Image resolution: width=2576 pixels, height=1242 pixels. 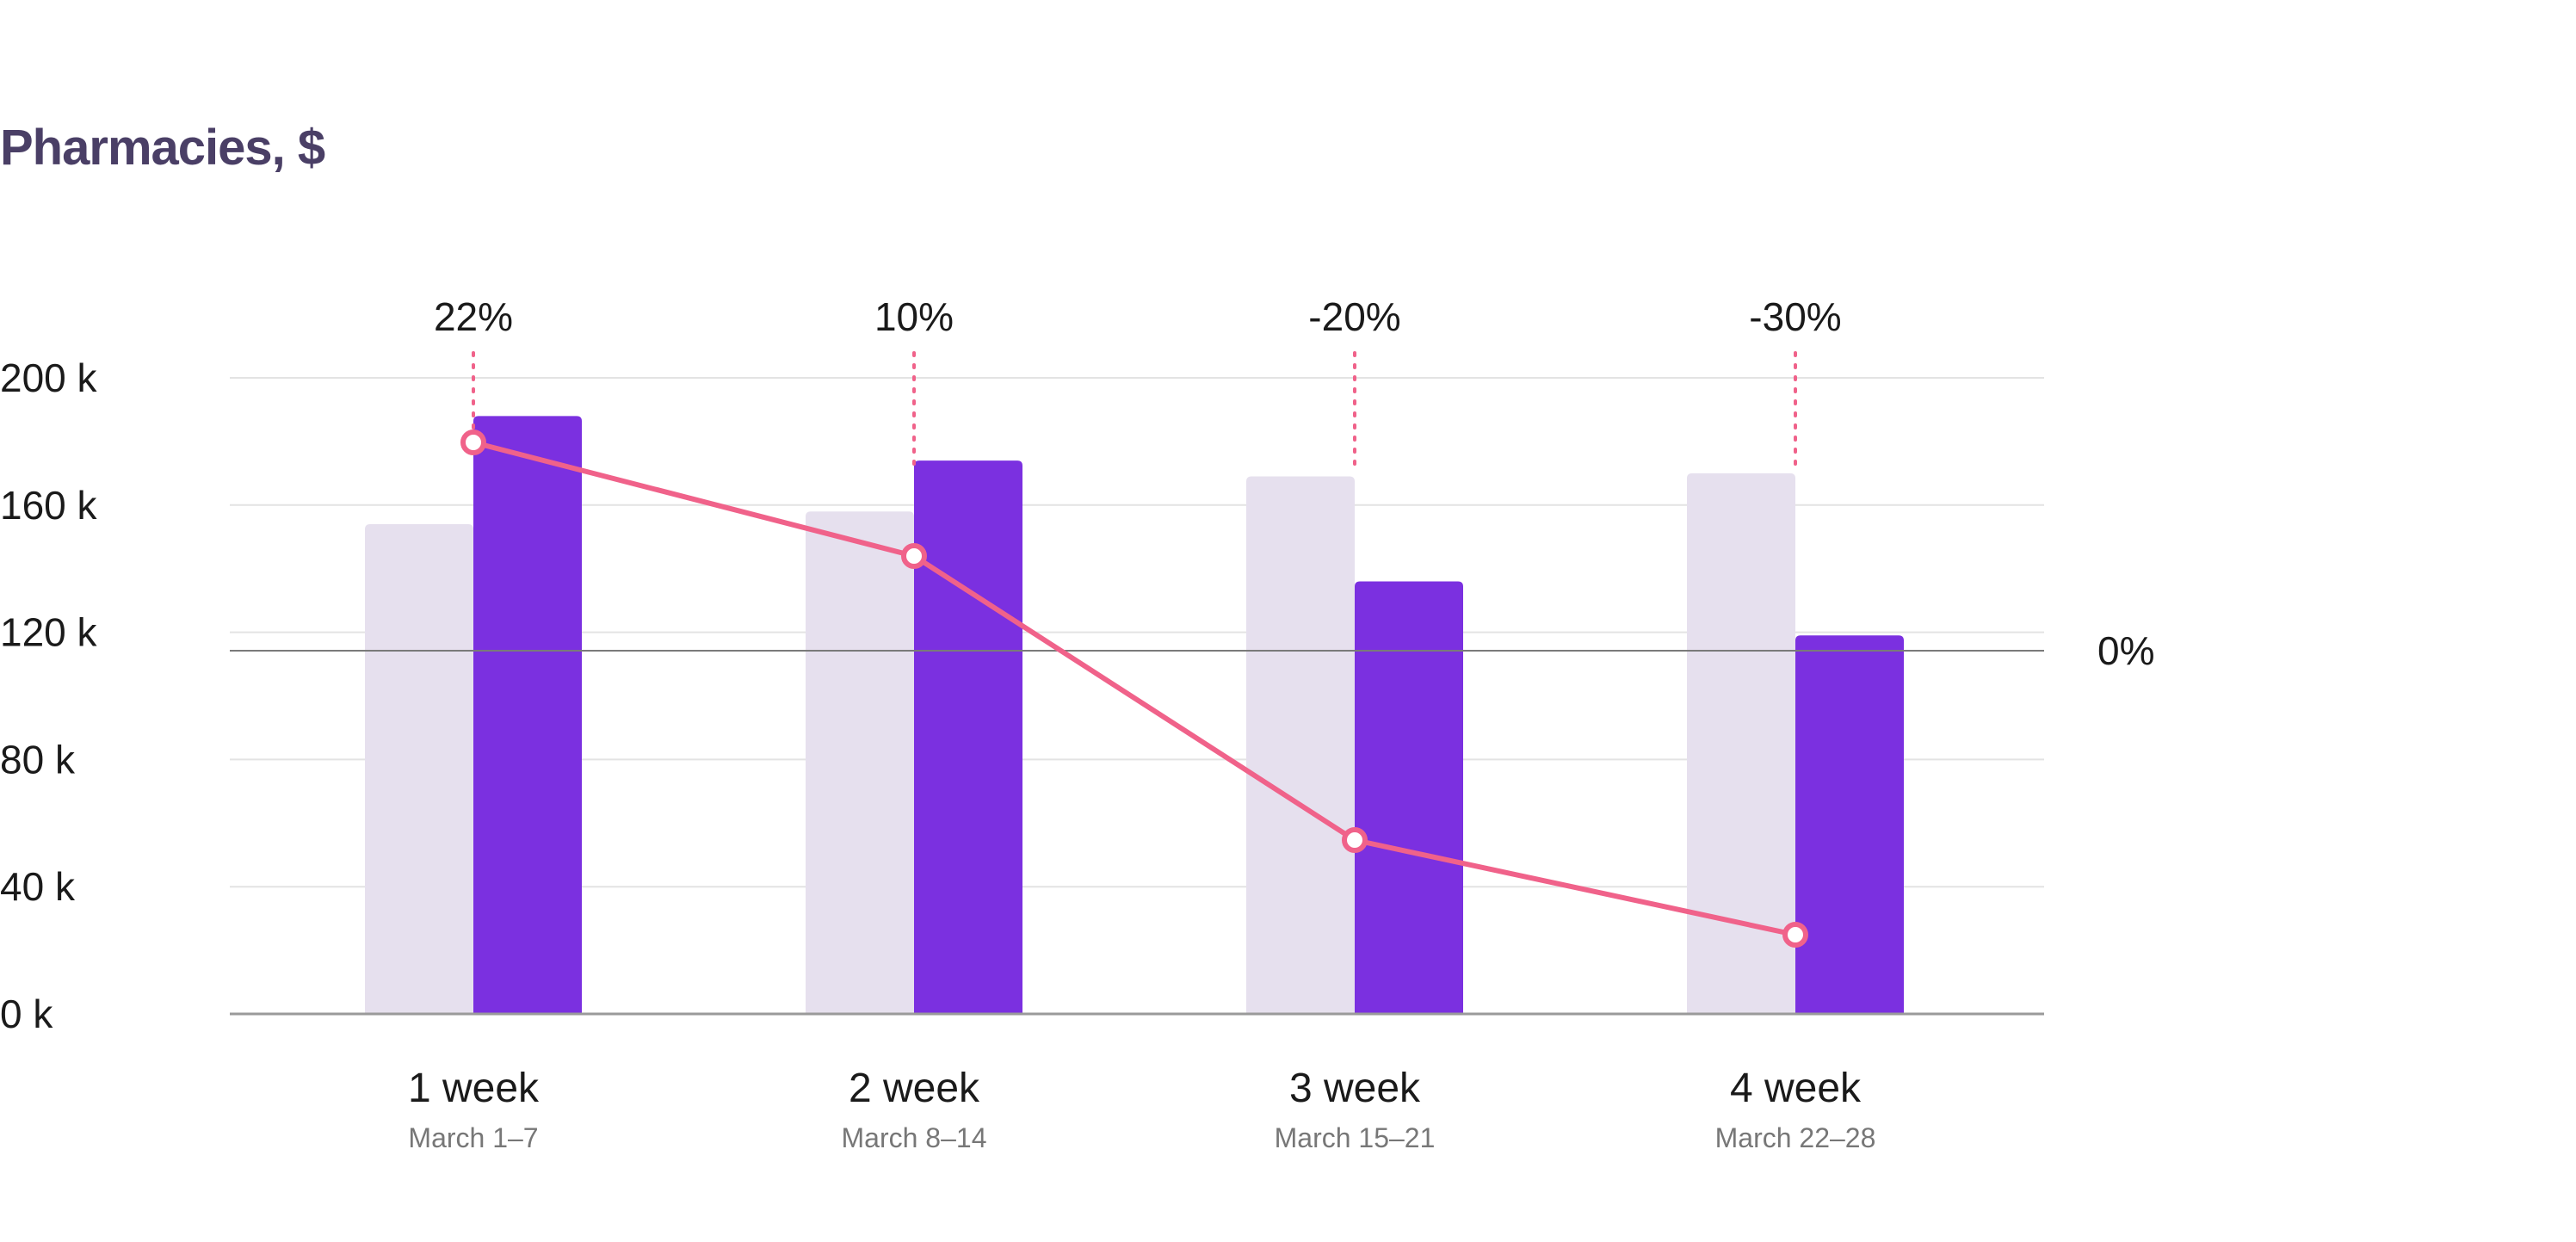 What do you see at coordinates (1795, 316) in the screenshot?
I see `change-percent-label: -30%` at bounding box center [1795, 316].